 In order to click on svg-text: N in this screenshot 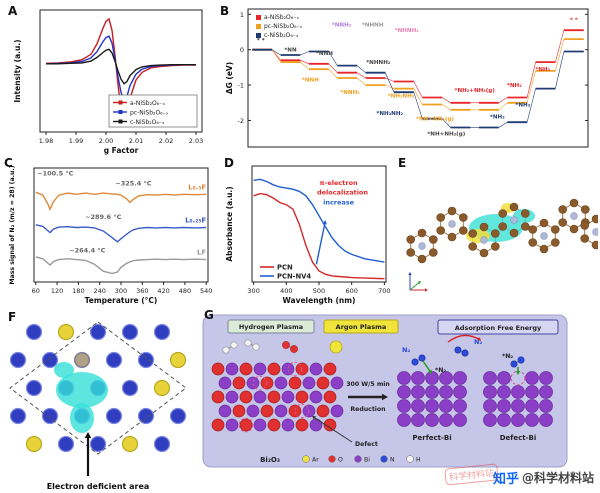, I will do `click(392, 460)`.